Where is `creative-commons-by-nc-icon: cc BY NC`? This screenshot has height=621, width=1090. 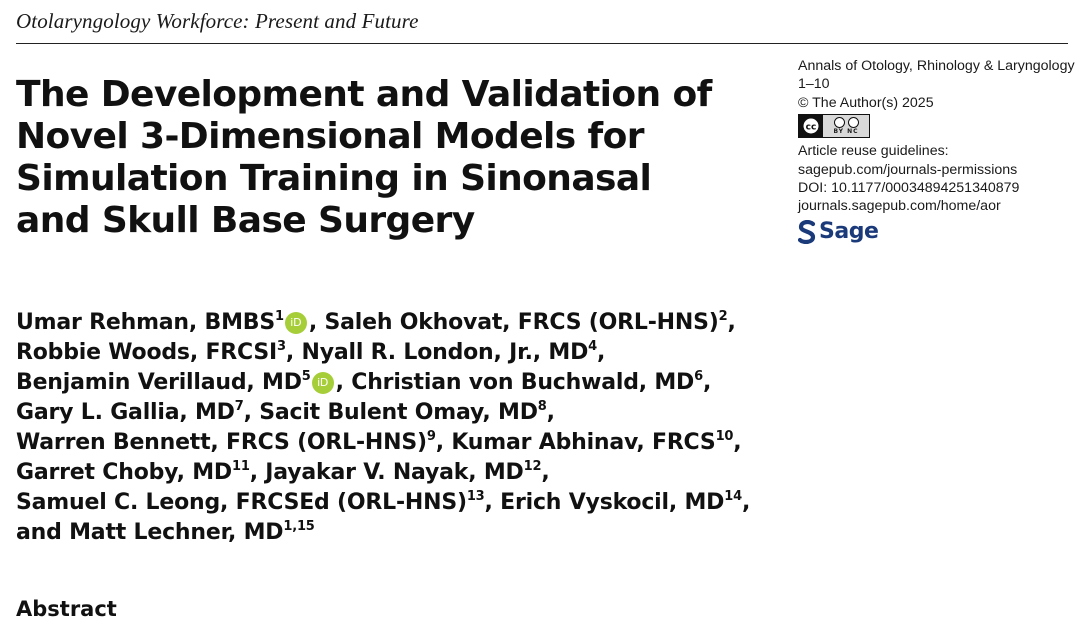
creative-commons-by-nc-icon: cc BY NC is located at coordinates (834, 126).